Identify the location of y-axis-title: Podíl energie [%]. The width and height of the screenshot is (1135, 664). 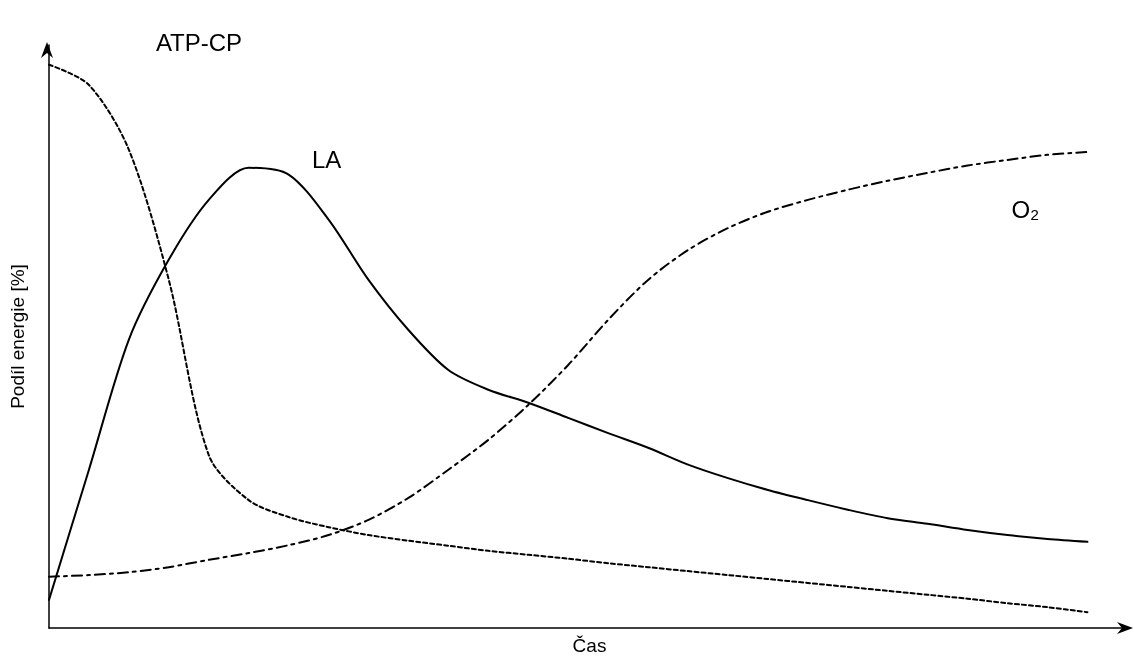
(17, 336).